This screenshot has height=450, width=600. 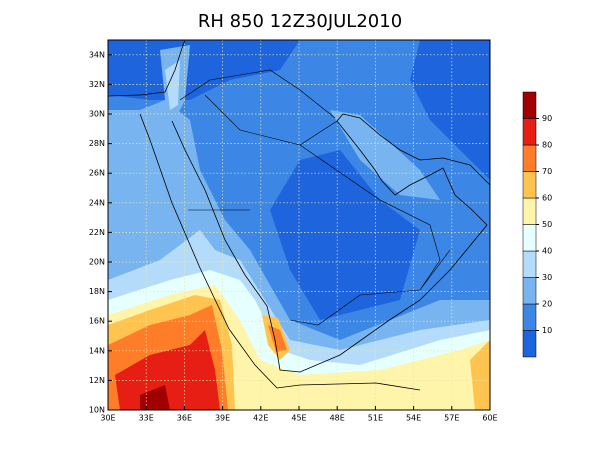 What do you see at coordinates (97, 321) in the screenshot?
I see `latitude-label: 16N` at bounding box center [97, 321].